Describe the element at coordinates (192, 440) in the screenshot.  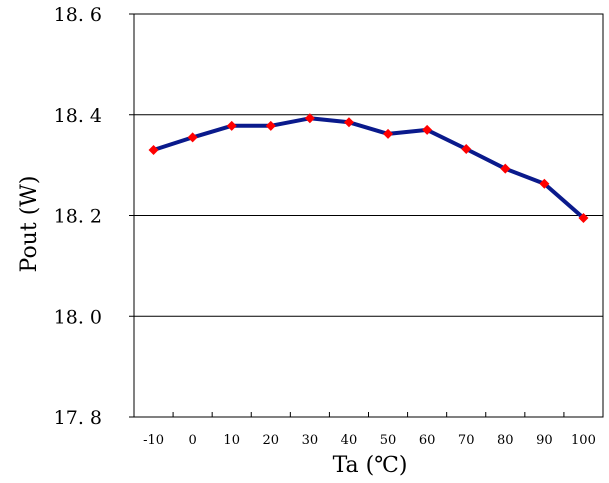
I see `x-tick-label: 0` at that location.